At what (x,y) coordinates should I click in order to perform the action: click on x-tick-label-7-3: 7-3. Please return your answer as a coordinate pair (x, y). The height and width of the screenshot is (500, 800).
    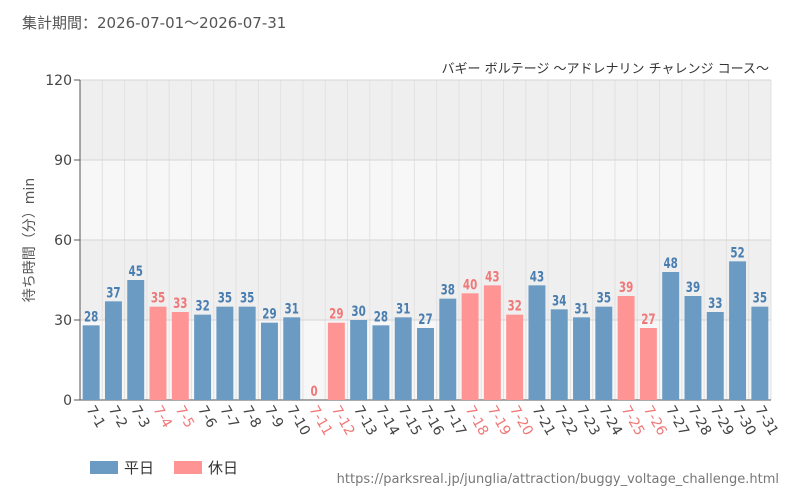
    Looking at the image, I should click on (139, 417).